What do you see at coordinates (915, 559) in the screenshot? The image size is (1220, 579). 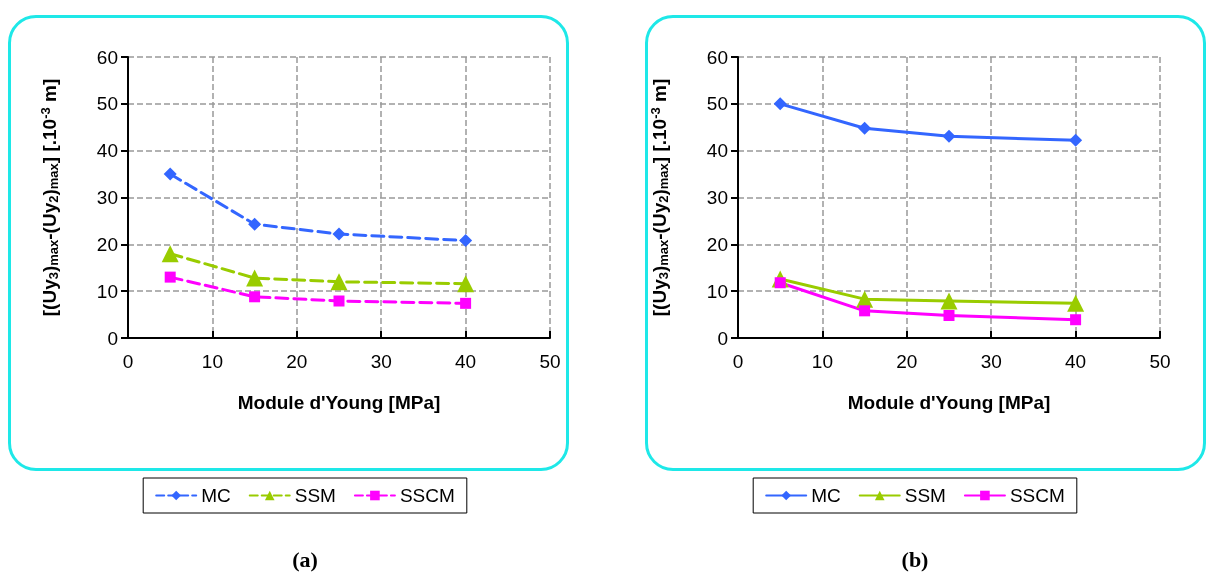 I see `text: (b)` at bounding box center [915, 559].